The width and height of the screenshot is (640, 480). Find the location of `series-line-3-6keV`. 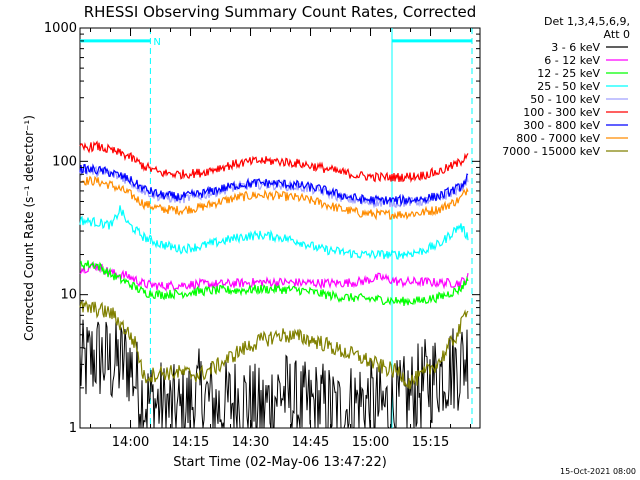

series-line-3-6keV is located at coordinates (274, 374).